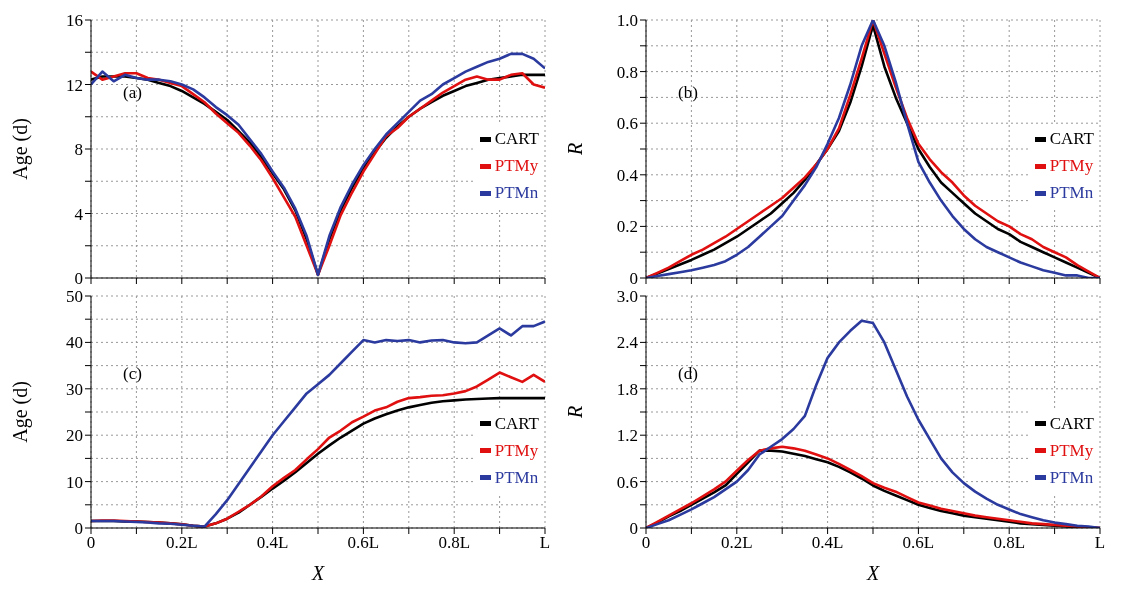 Image resolution: width=1125 pixels, height=589 pixels. Describe the element at coordinates (74, 297) in the screenshot. I see `y-tick-label: 50` at that location.